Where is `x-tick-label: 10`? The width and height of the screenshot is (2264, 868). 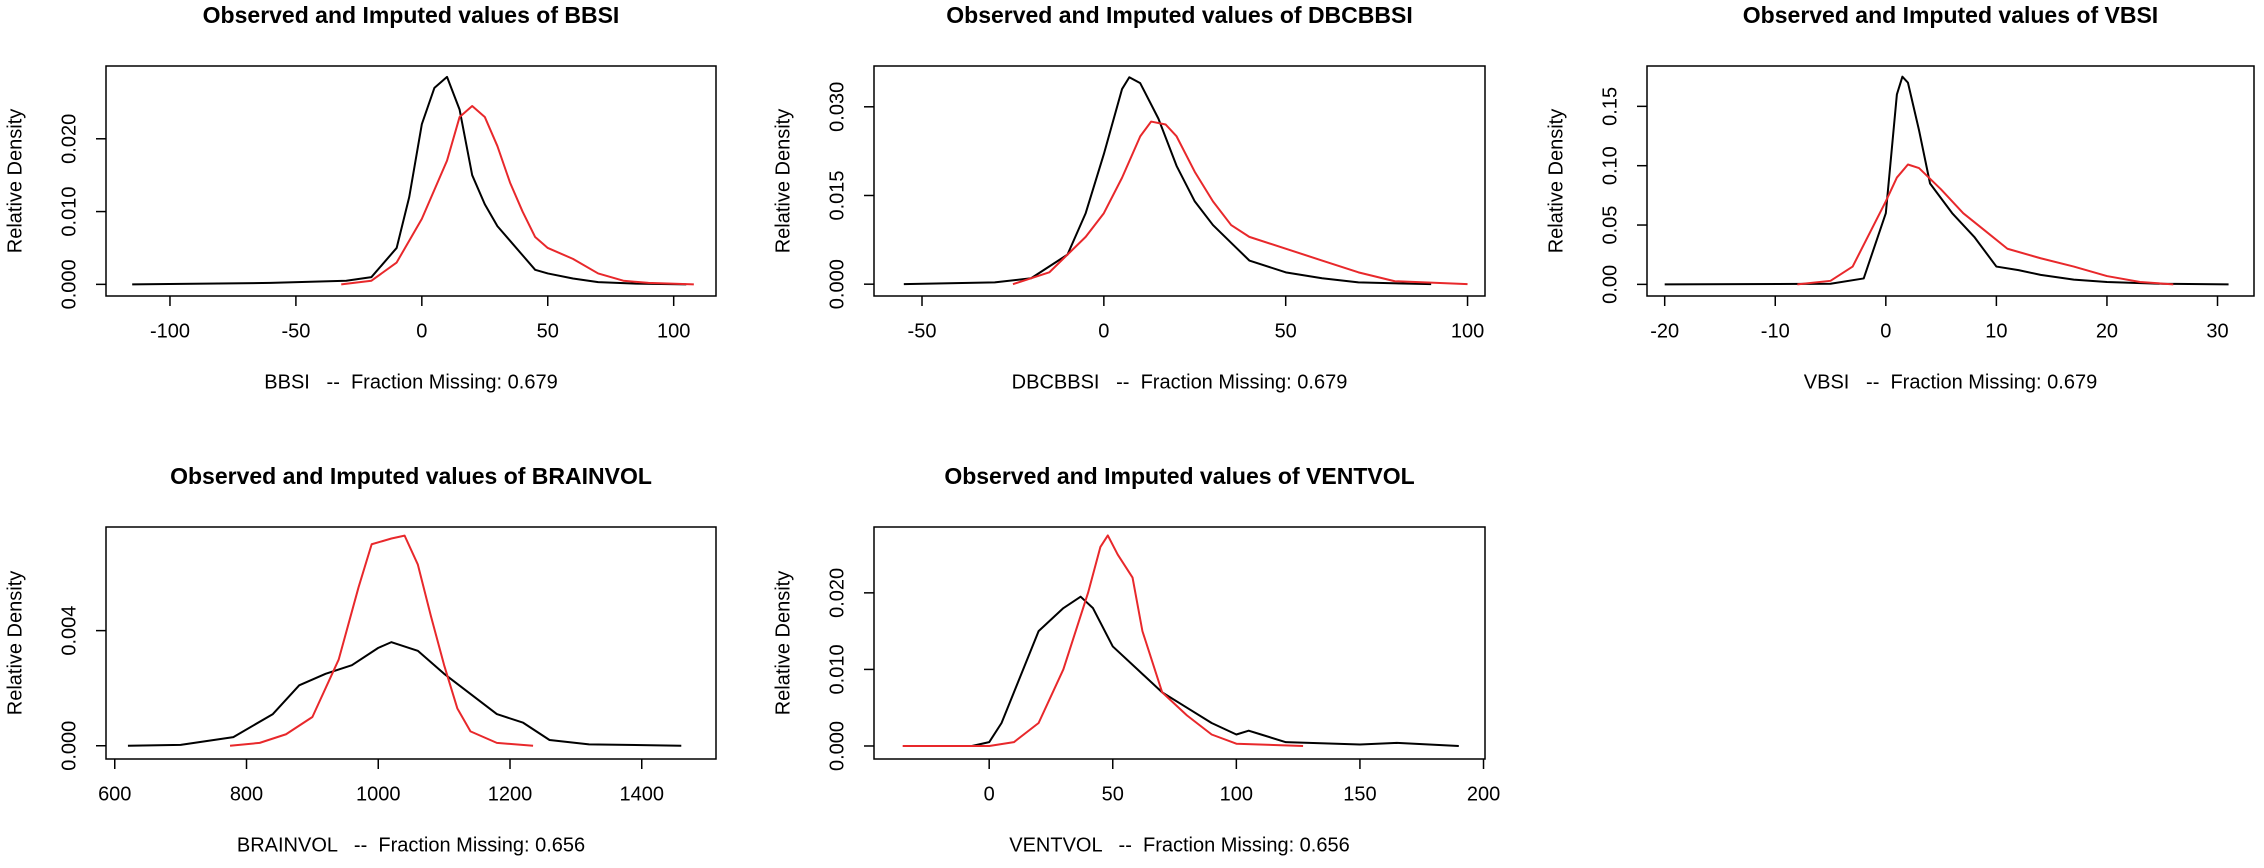 x-tick-label: 10 is located at coordinates (1996, 331).